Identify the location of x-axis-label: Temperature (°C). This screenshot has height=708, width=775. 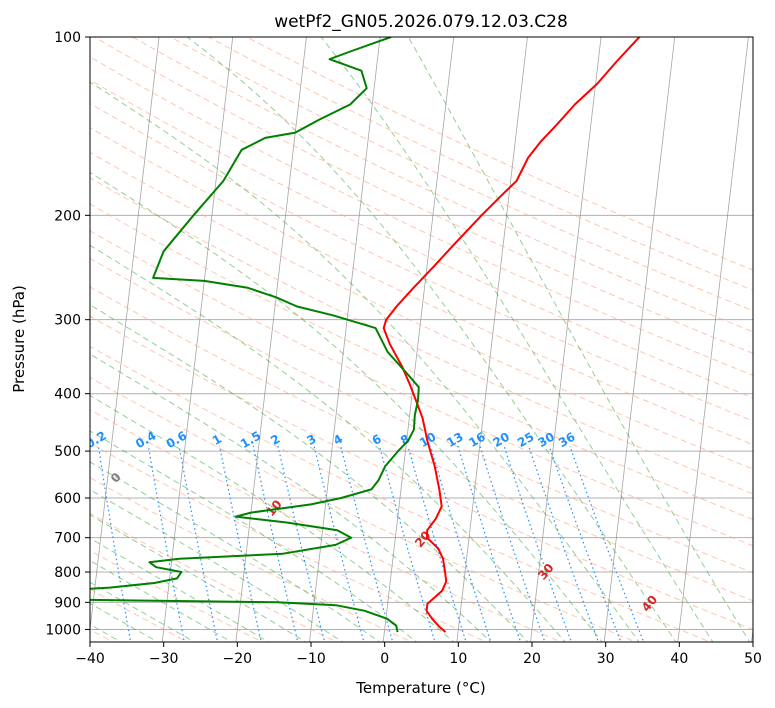
(420, 688).